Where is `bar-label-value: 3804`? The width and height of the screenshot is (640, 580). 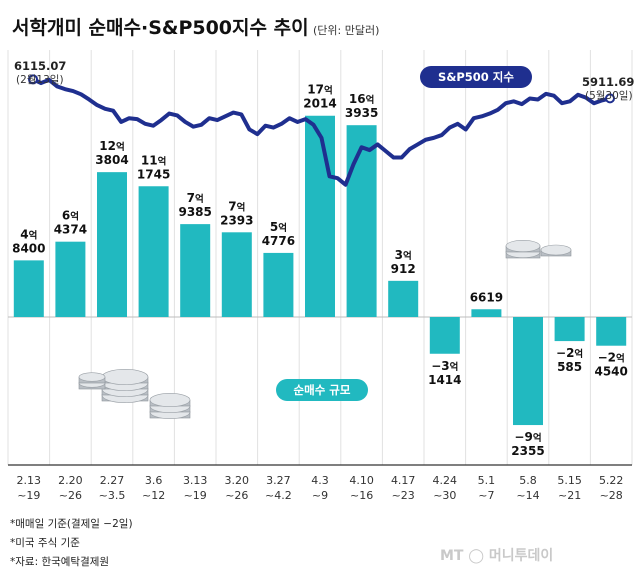
bar-label-value: 3804 is located at coordinates (111, 160).